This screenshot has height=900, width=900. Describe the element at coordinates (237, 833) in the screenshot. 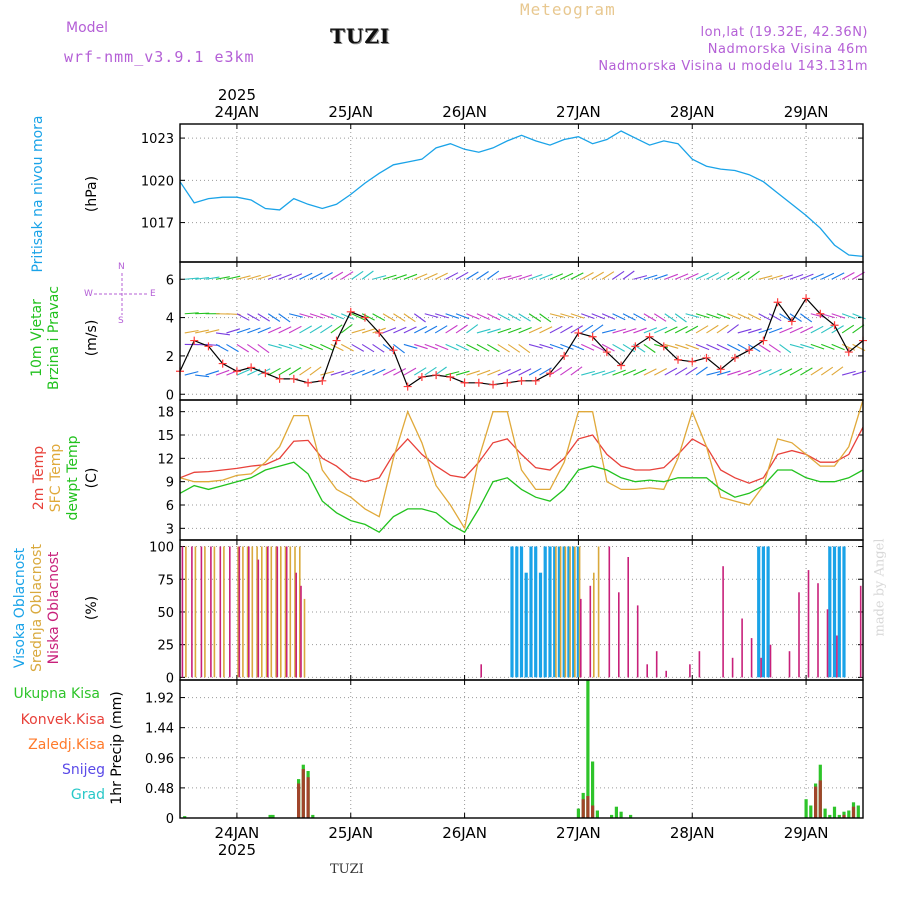

I see `date-label-bottom: 24JAN` at that location.